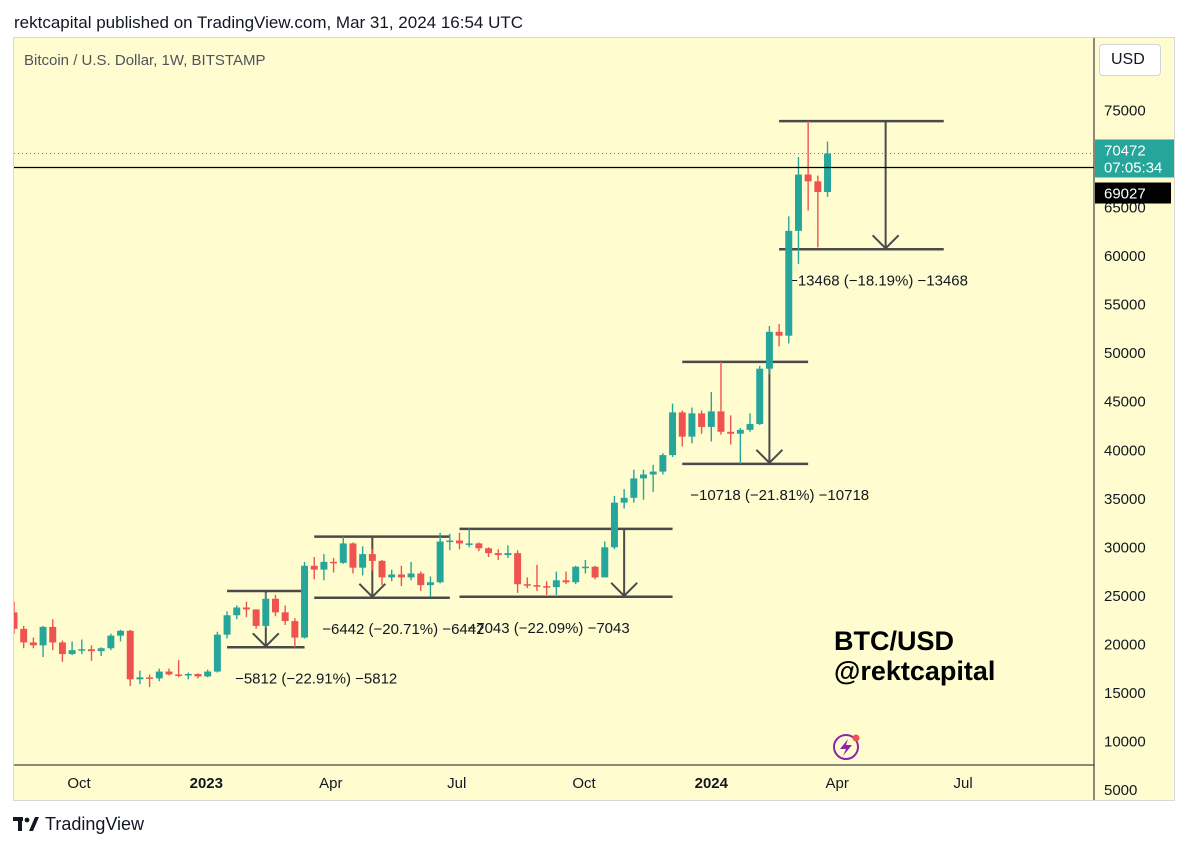 The image size is (1200, 847). What do you see at coordinates (1125, 547) in the screenshot?
I see `y-tick-label: 30000` at bounding box center [1125, 547].